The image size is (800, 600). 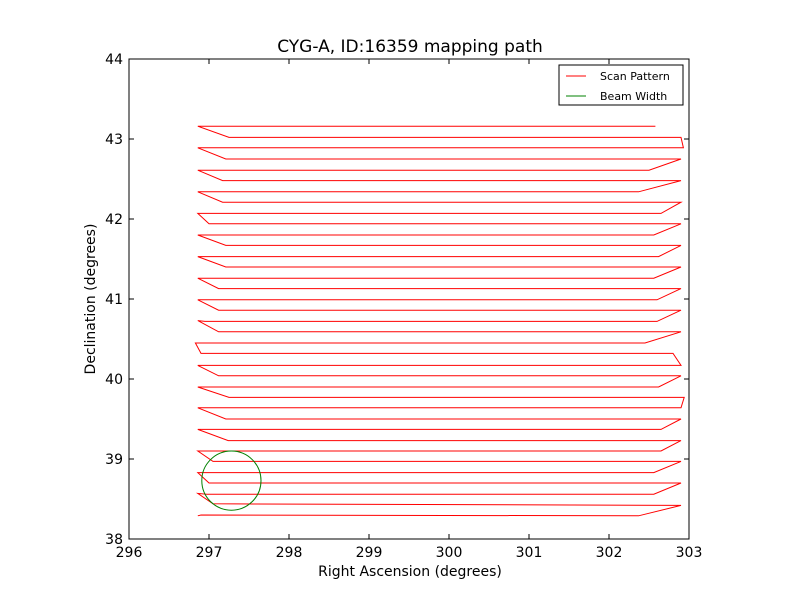 What do you see at coordinates (410, 47) in the screenshot?
I see `chart-title: CYG-A, ID:16359 mapping path` at bounding box center [410, 47].